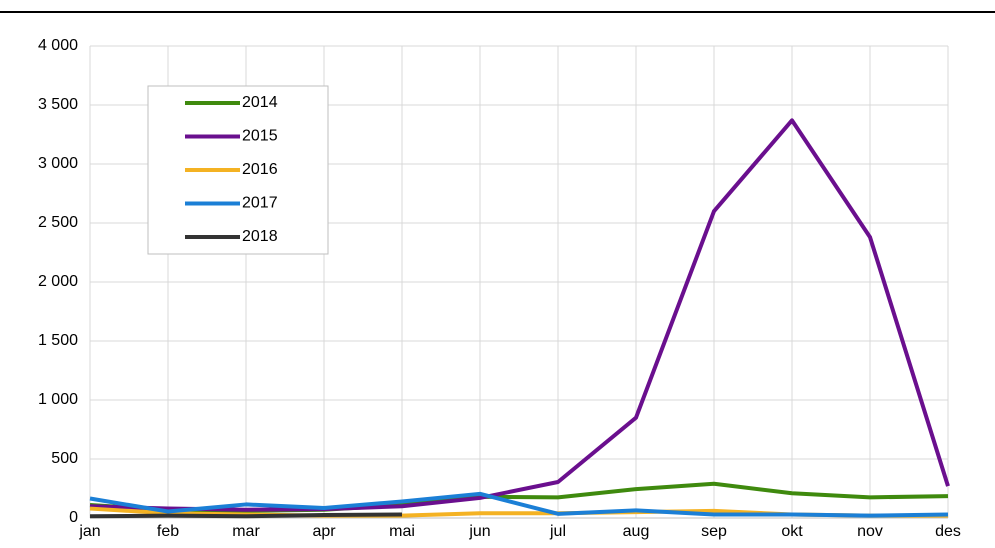 The height and width of the screenshot is (548, 995). Describe the element at coordinates (58, 399) in the screenshot. I see `y-tick-label: 1 000` at that location.